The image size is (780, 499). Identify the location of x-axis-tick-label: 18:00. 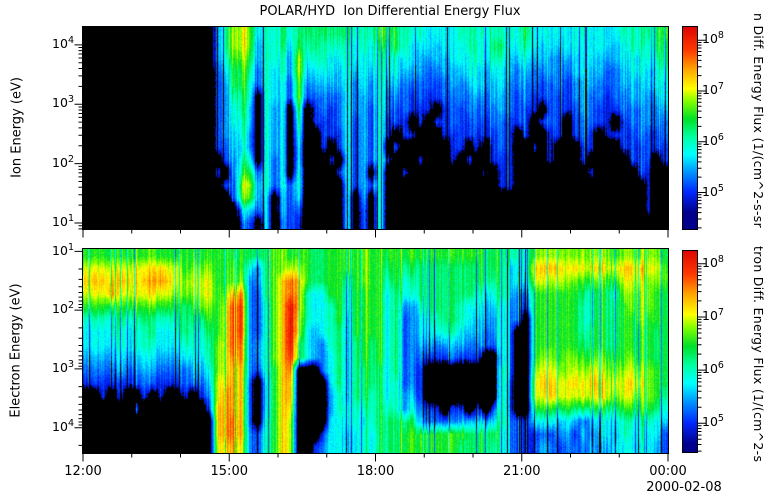
(375, 471).